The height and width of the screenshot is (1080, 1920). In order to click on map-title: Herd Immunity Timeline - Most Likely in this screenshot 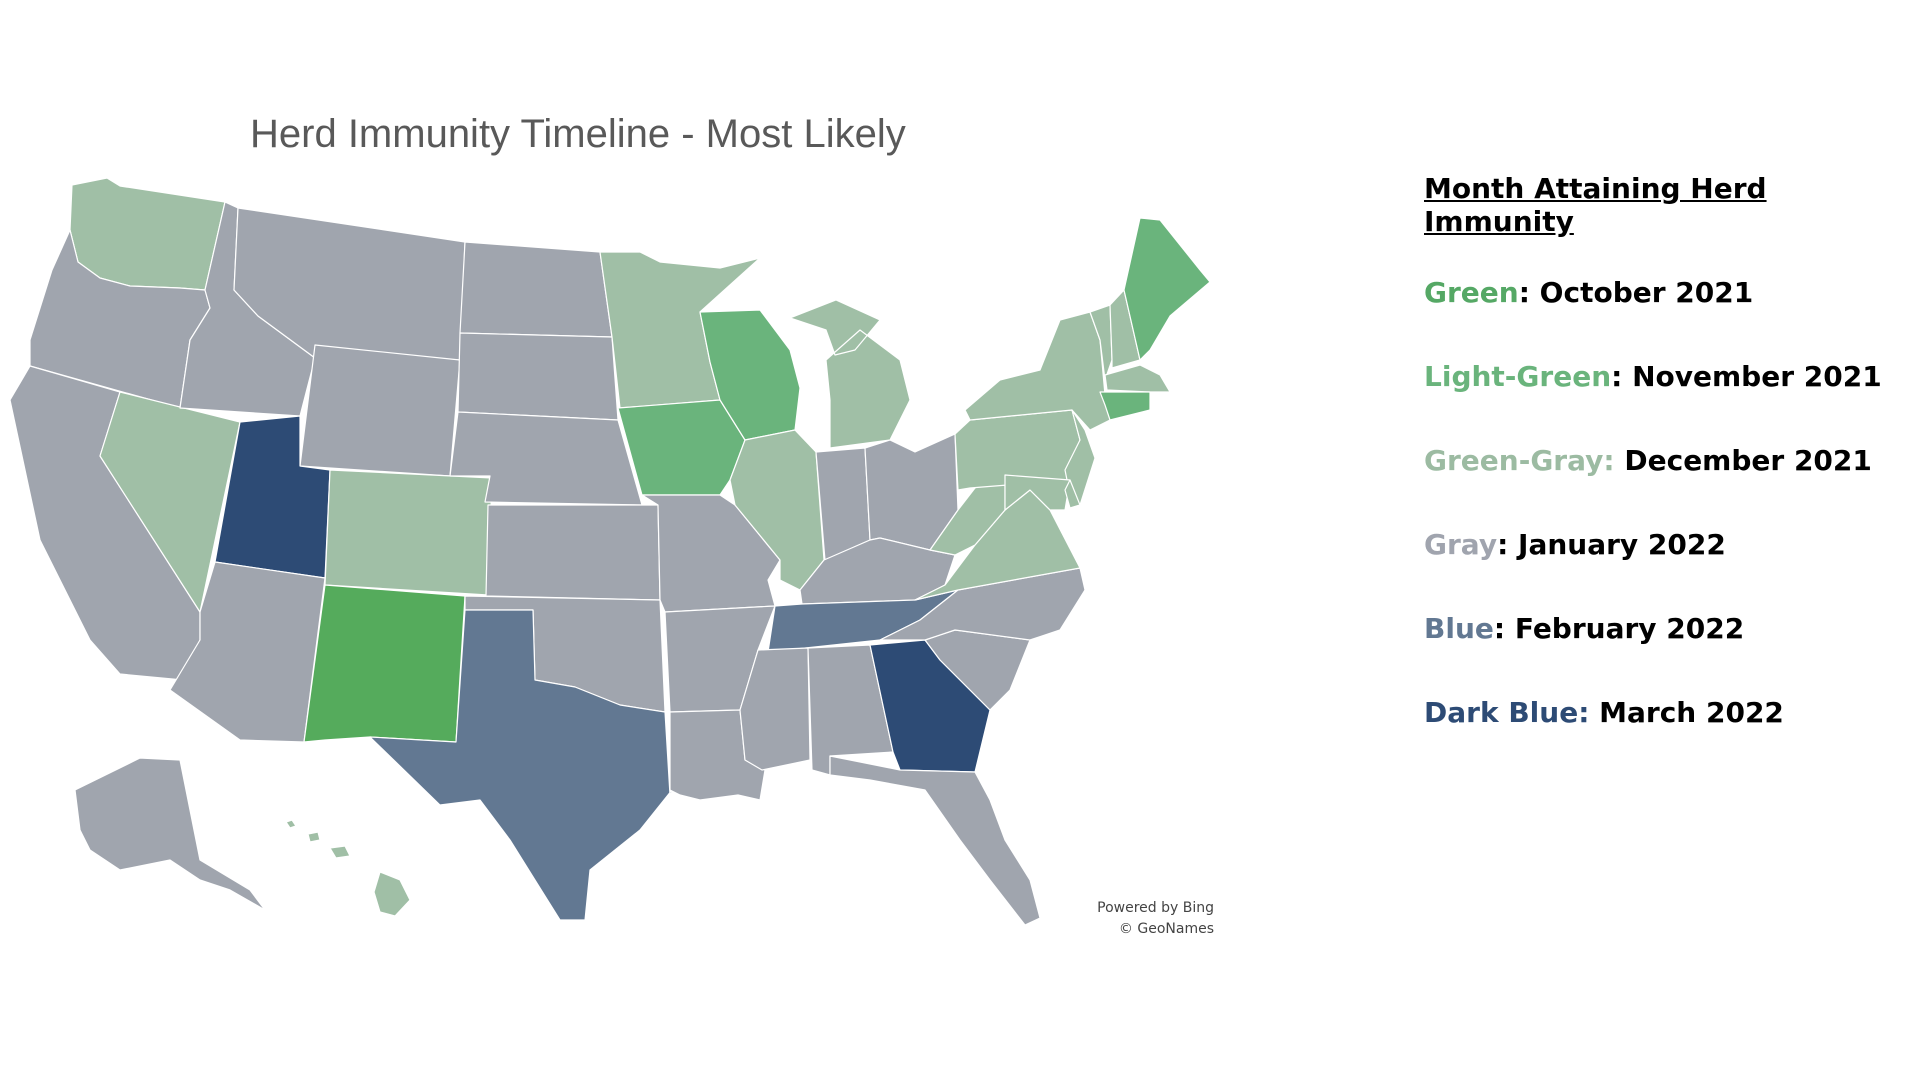, I will do `click(578, 134)`.